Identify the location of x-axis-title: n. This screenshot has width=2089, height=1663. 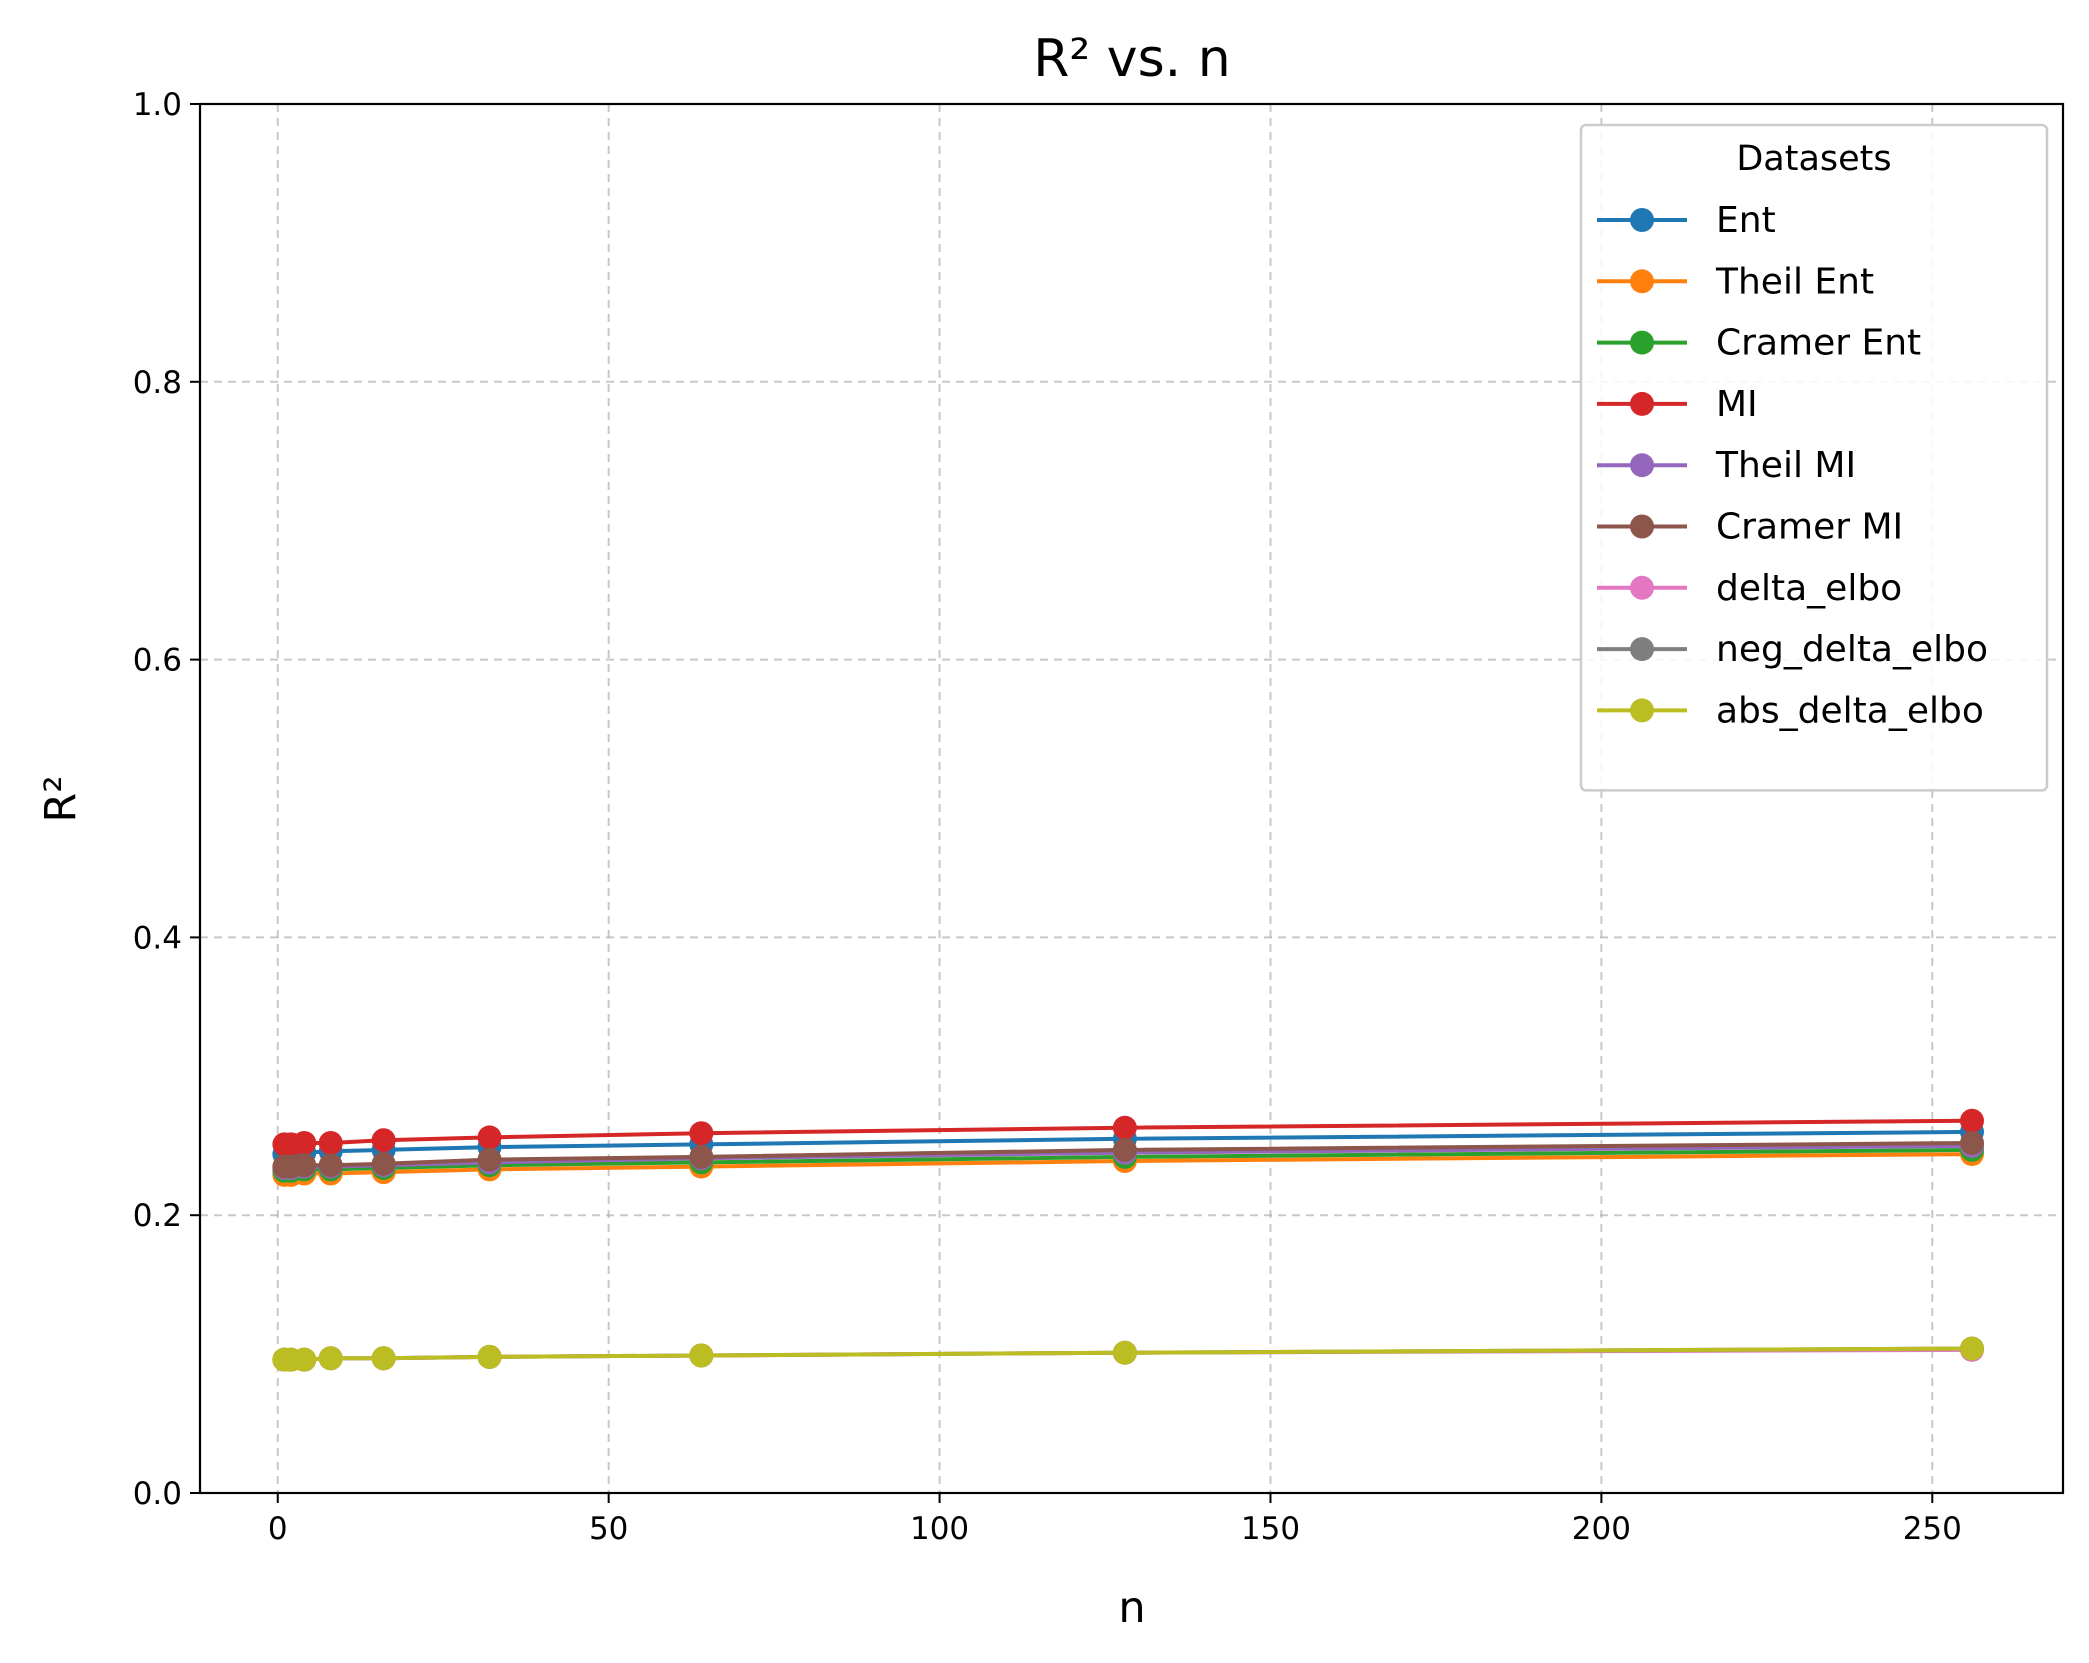
(1131, 1608).